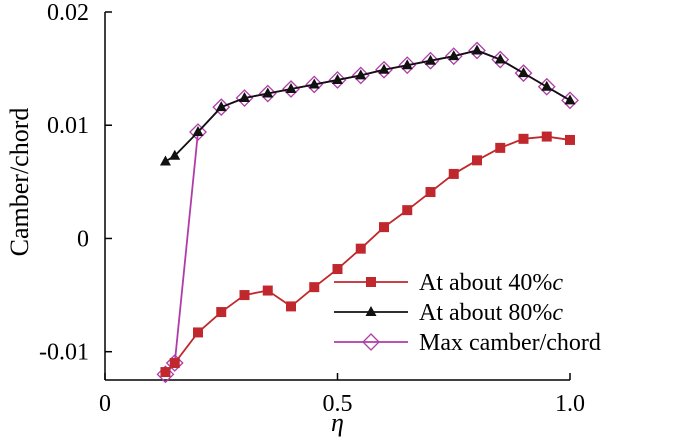  I want to click on x-tick-label: 0, so click(105, 404).